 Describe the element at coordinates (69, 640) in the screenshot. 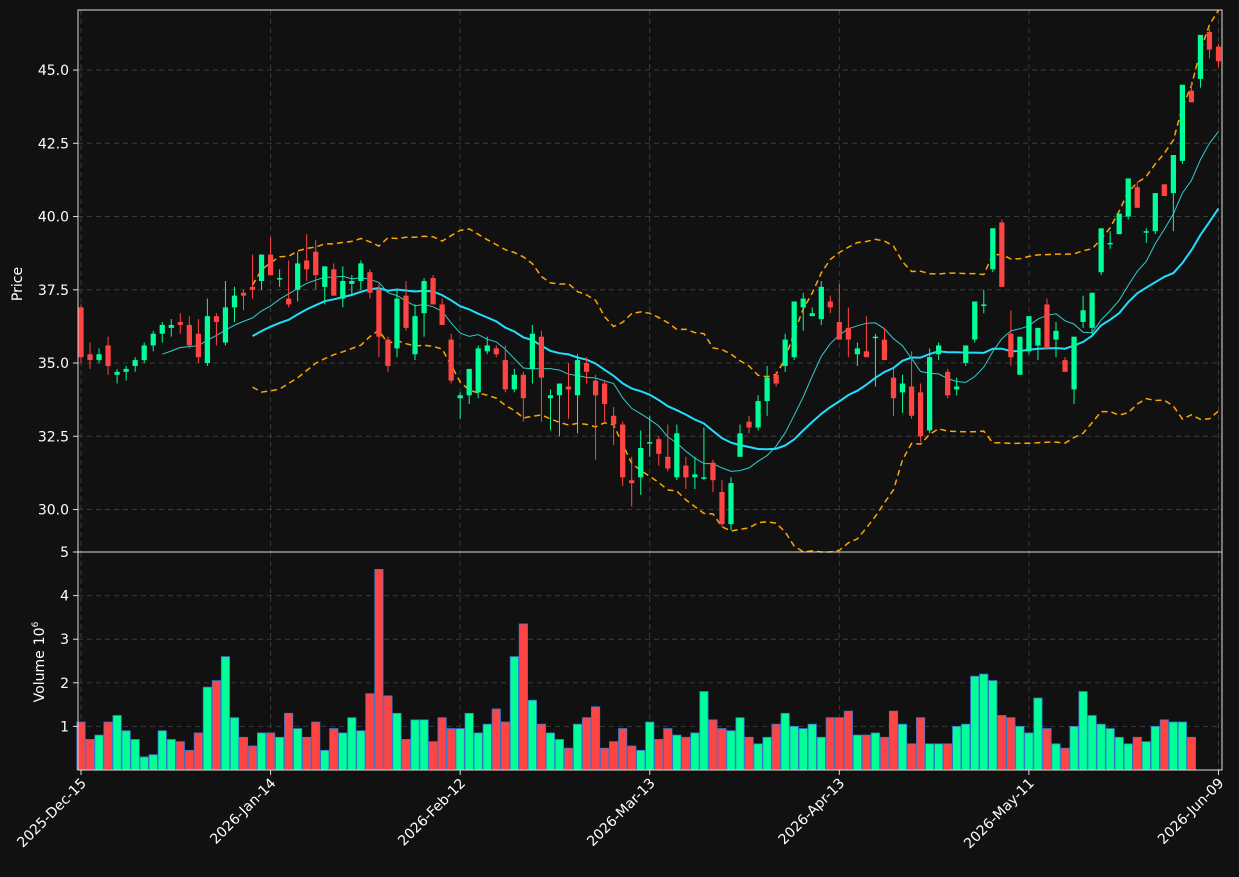

I see `volume-axis-ticks: 1 2 3 4 5` at that location.